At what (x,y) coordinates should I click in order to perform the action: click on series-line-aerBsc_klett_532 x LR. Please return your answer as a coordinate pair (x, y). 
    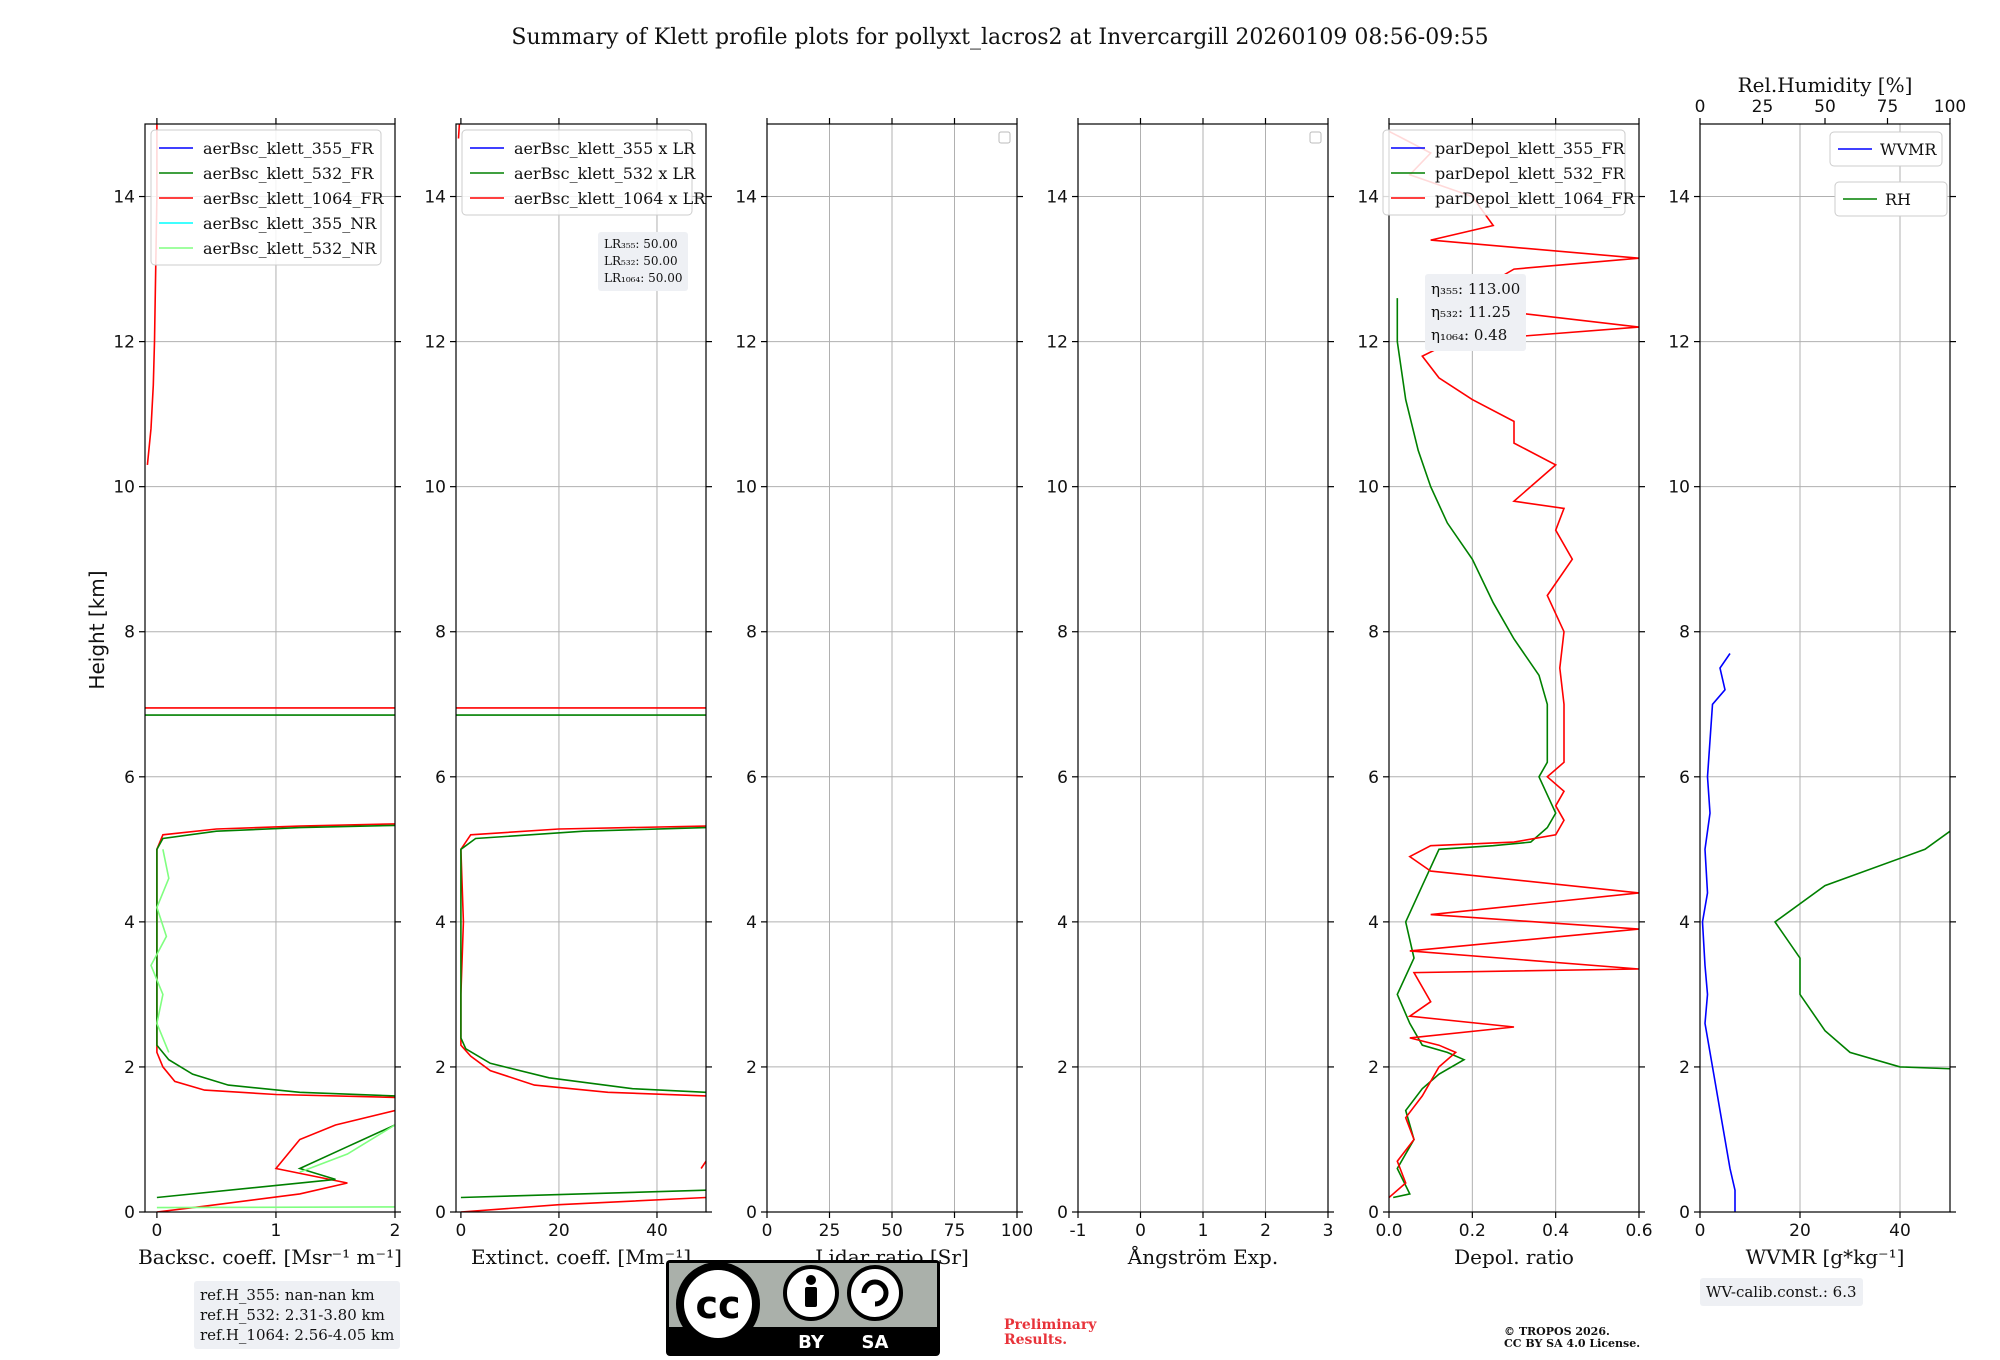
    Looking at the image, I should click on (583, 1194).